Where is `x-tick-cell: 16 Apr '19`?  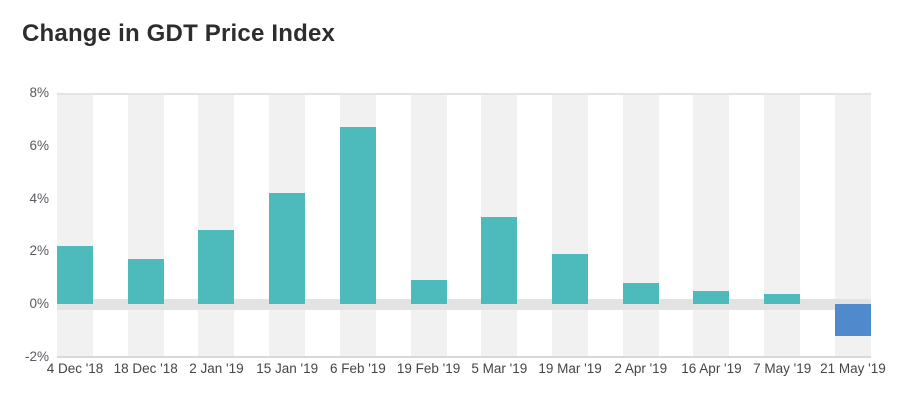 x-tick-cell: 16 Apr '19 is located at coordinates (711, 369).